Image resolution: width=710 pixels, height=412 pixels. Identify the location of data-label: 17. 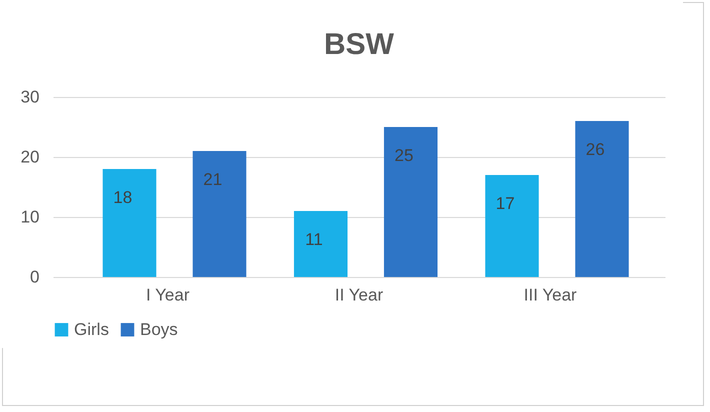
(505, 203).